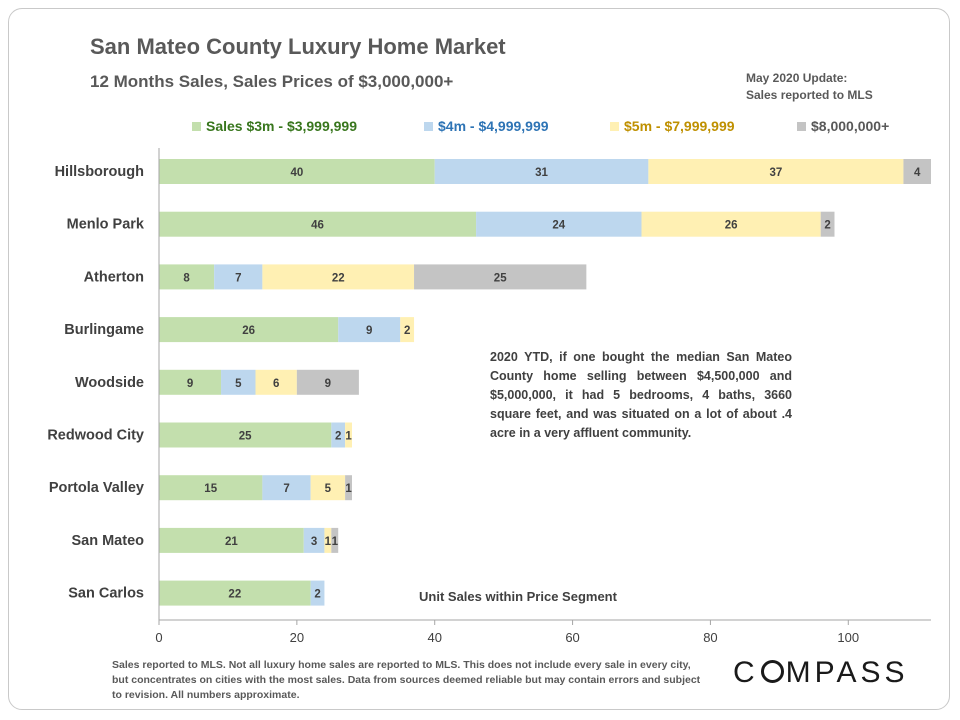 The image size is (960, 720). What do you see at coordinates (493, 126) in the screenshot?
I see `legend-label: $4m - $4,999,999` at bounding box center [493, 126].